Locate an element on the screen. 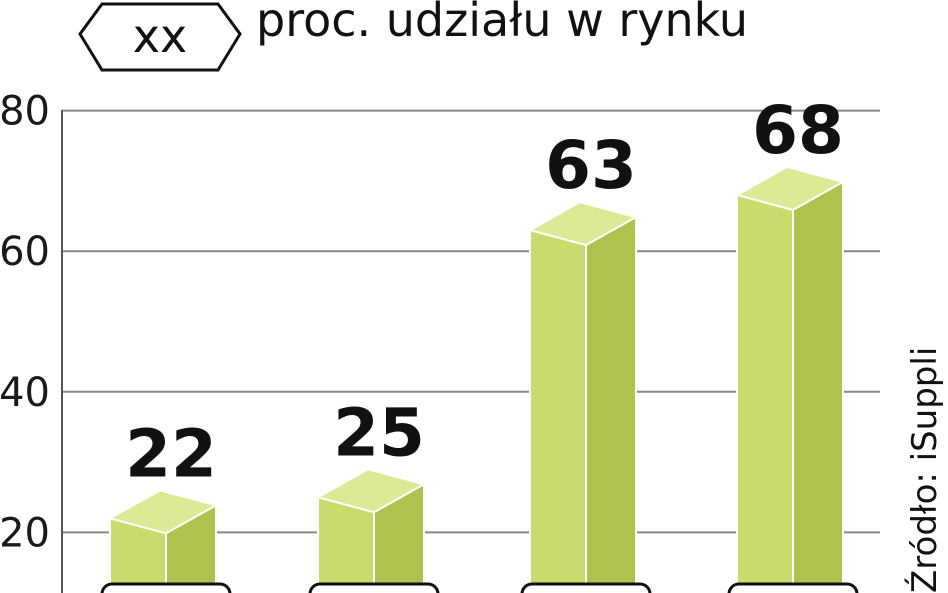 This screenshot has width=948, height=593. value-label: 63 is located at coordinates (591, 165).